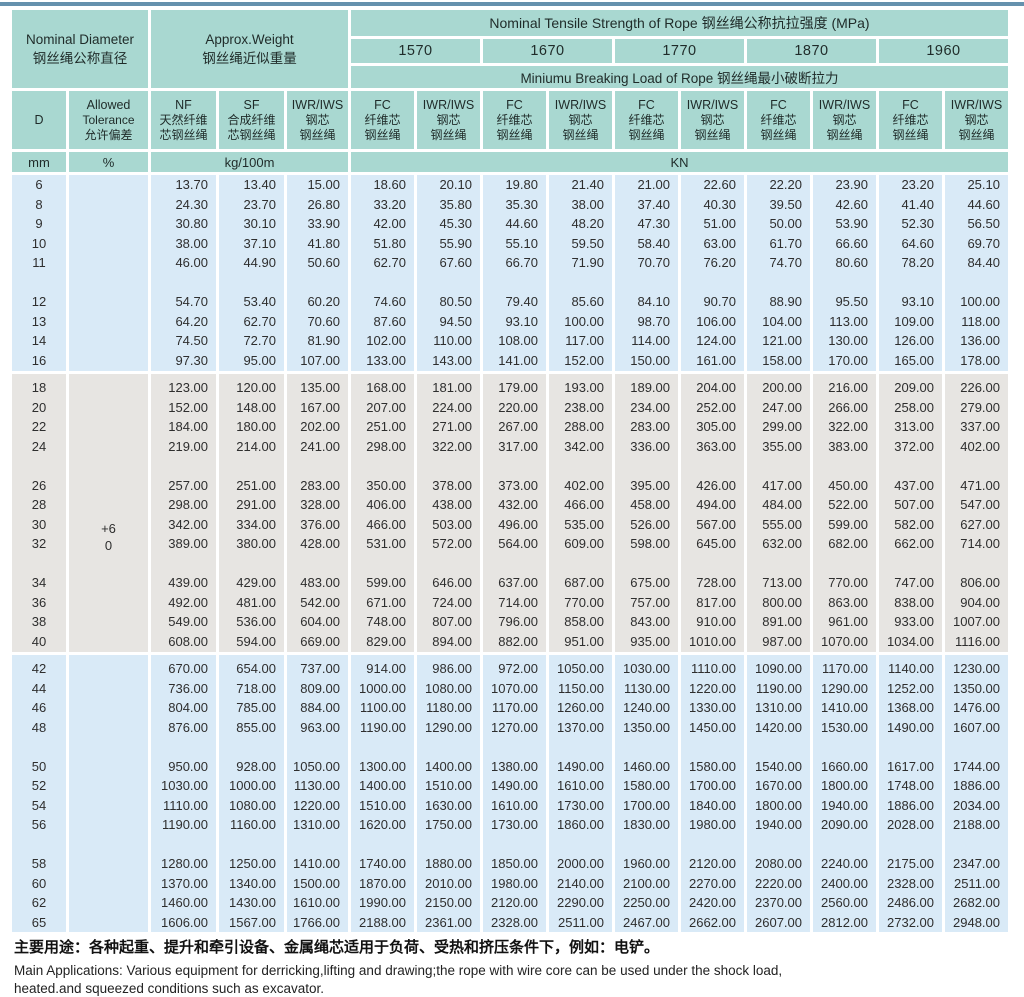  What do you see at coordinates (448, 884) in the screenshot?
I see `table-cell: 2010.00` at bounding box center [448, 884].